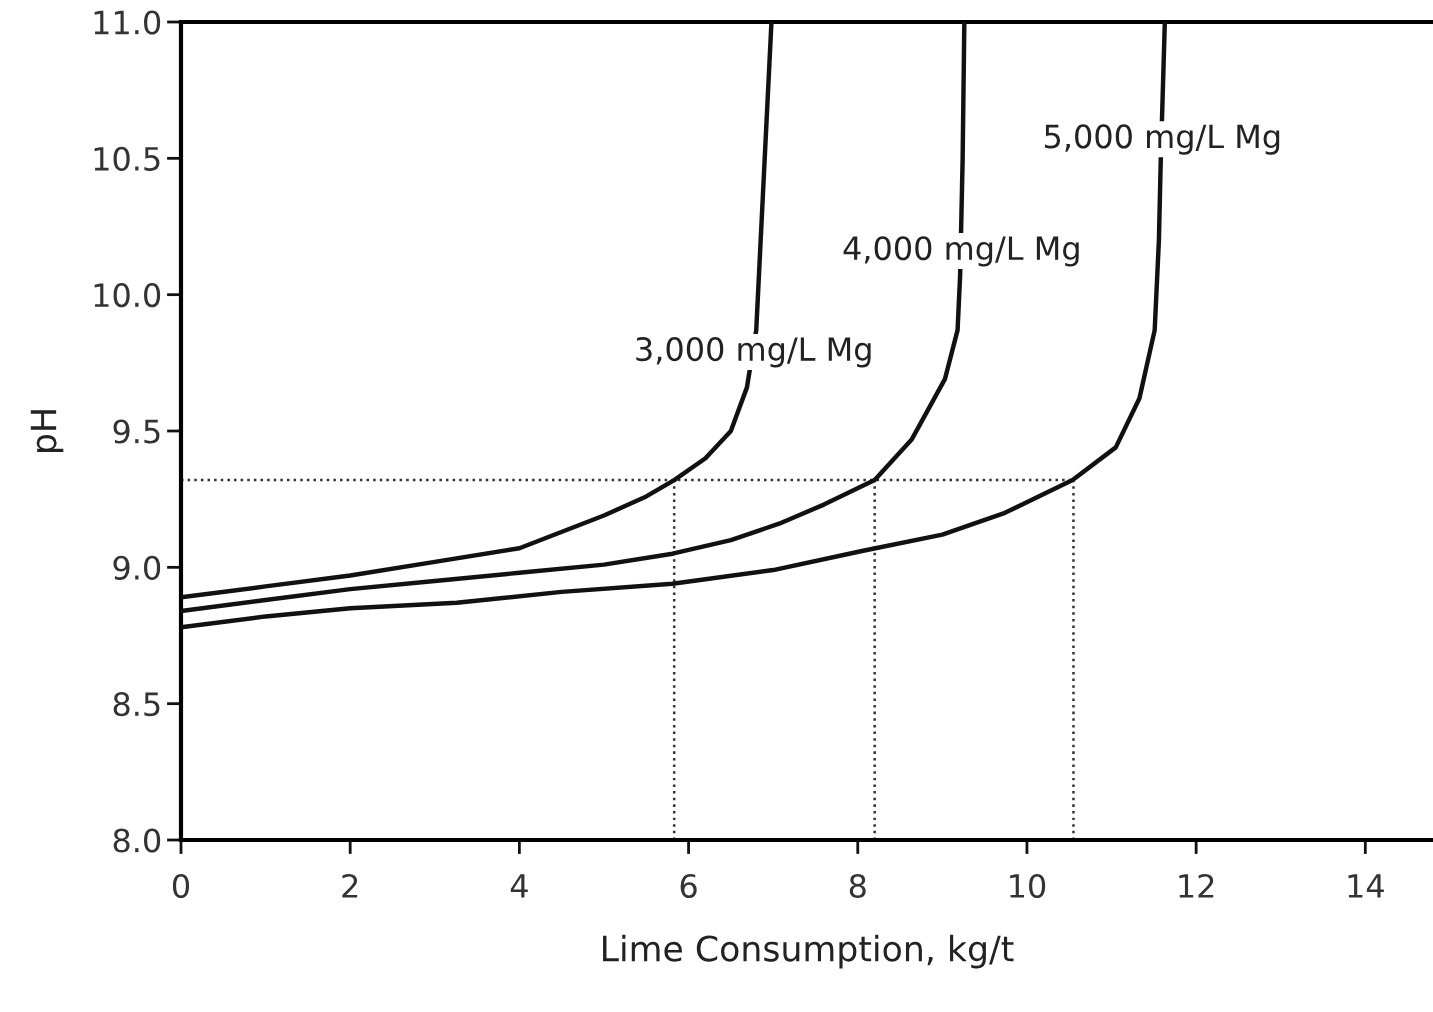 Image resolution: width=1433 pixels, height=1012 pixels. What do you see at coordinates (857, 886) in the screenshot?
I see `x-tick-label: 8` at bounding box center [857, 886].